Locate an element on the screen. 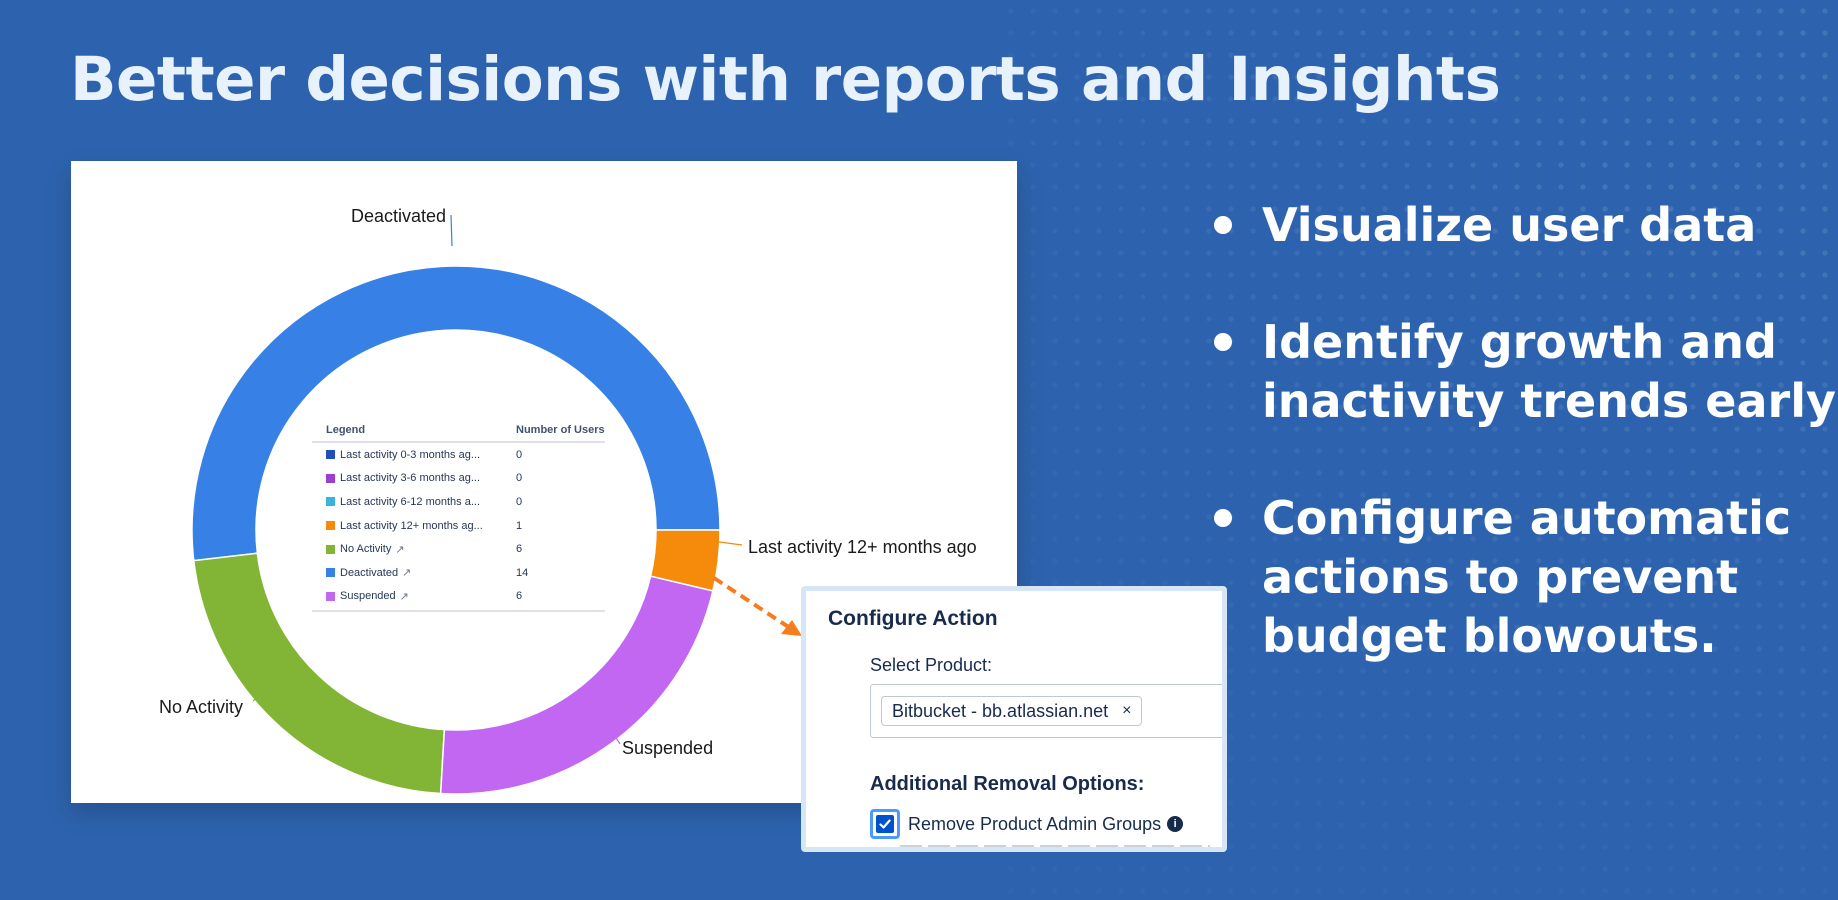  checkbox-label: Remove Product Admin Groups is located at coordinates (1035, 823).